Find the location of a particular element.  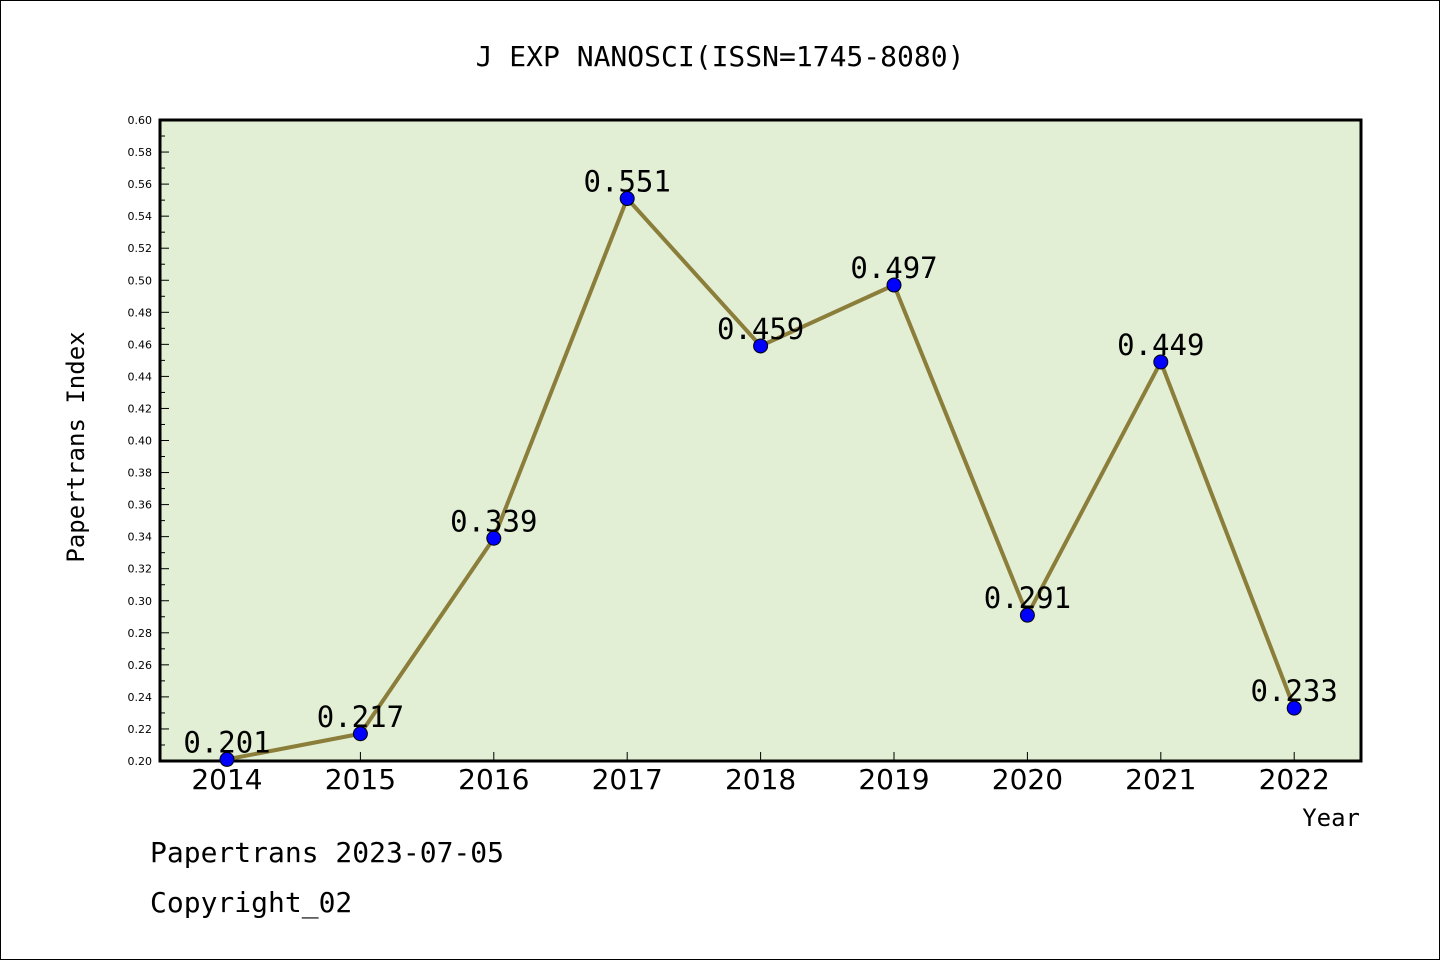

y-tick-label: 0.36 is located at coordinates (140, 505).